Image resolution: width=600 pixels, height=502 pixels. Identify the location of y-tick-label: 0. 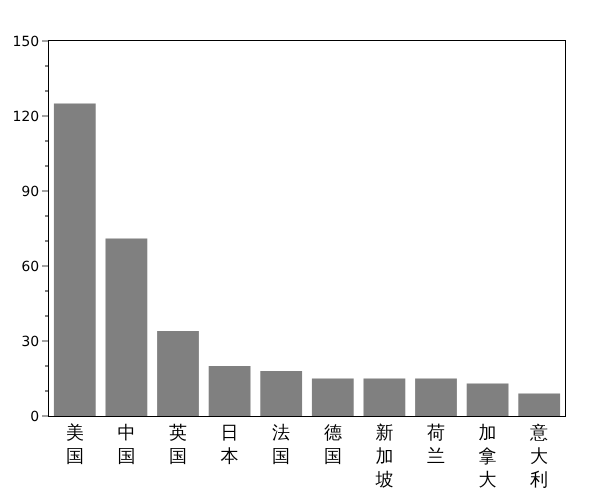
(35, 416).